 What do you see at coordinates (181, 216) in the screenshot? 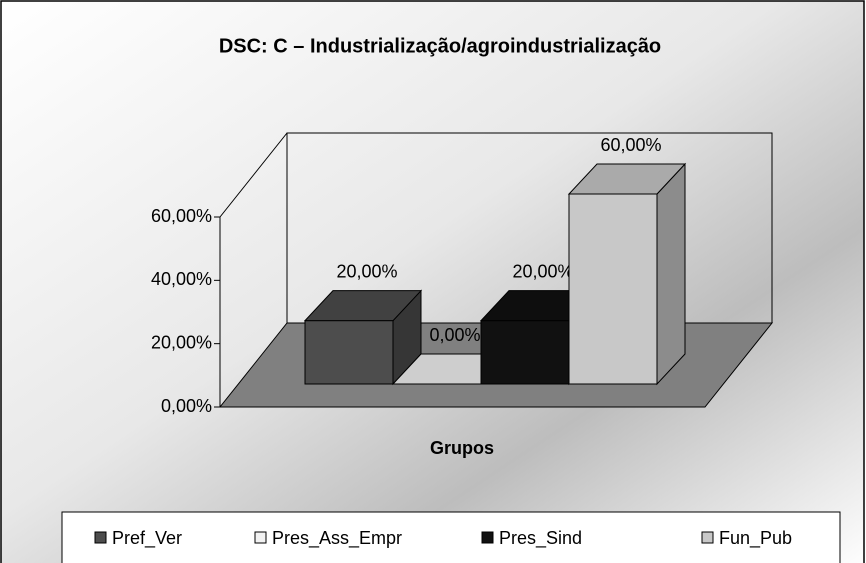
I see `y-tick-label: 60,00%` at bounding box center [181, 216].